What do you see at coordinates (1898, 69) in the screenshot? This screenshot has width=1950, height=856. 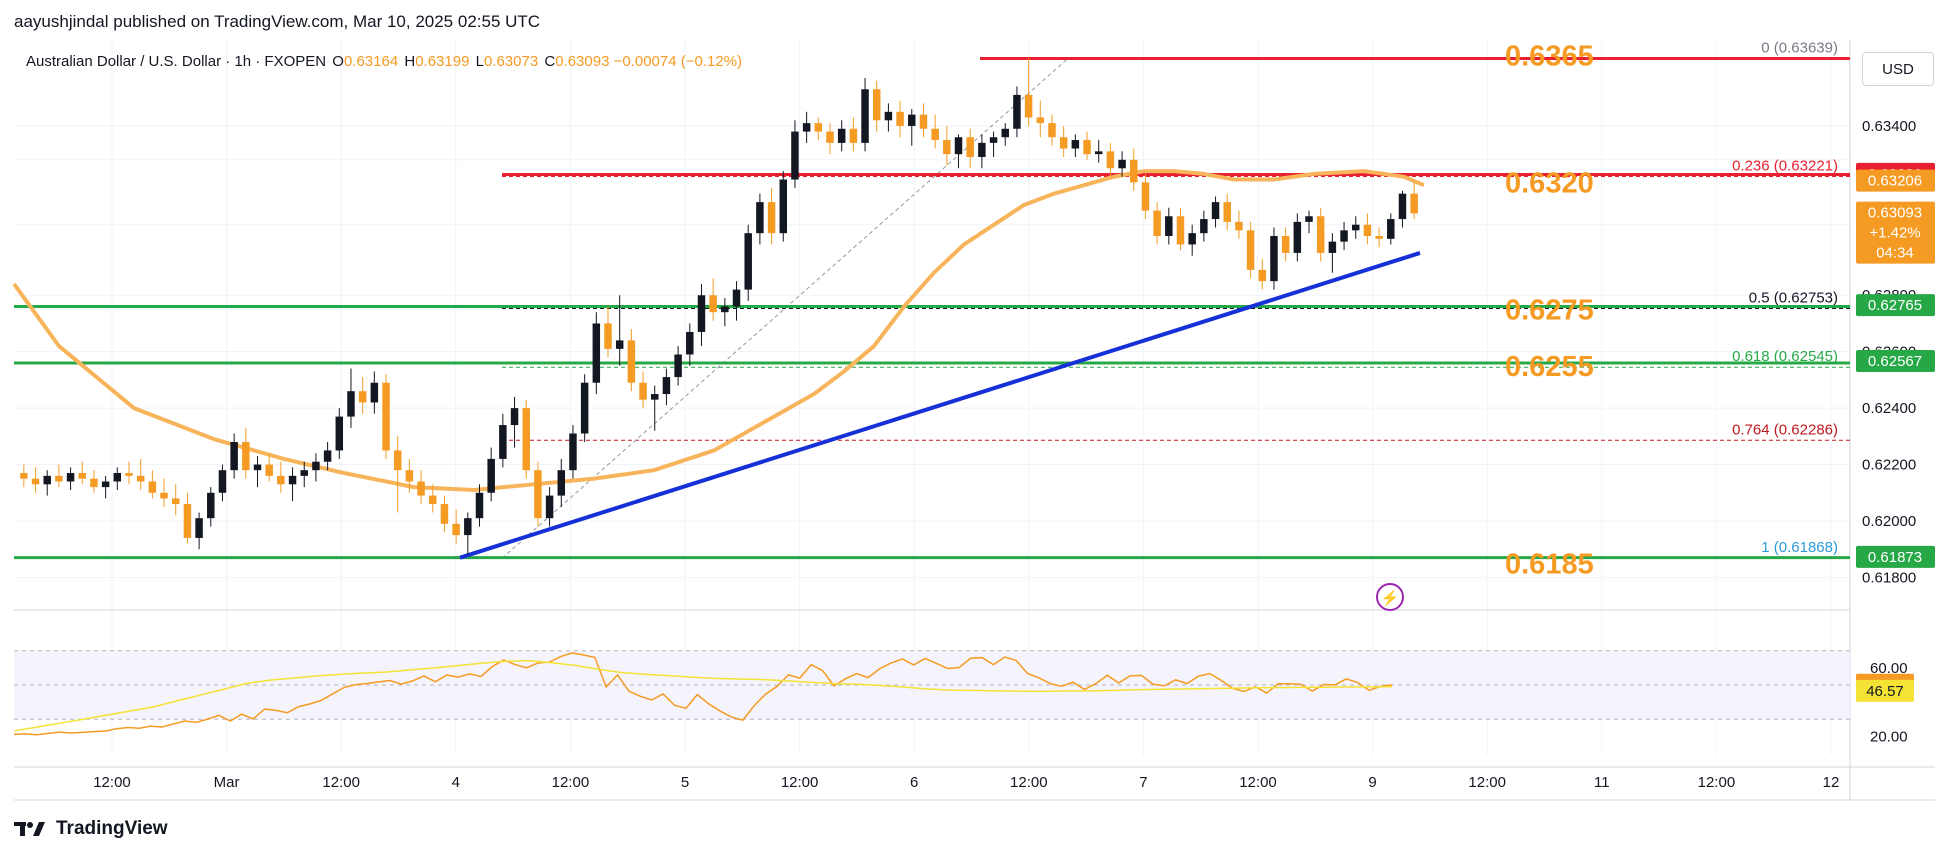 I see `currency-button: USD` at bounding box center [1898, 69].